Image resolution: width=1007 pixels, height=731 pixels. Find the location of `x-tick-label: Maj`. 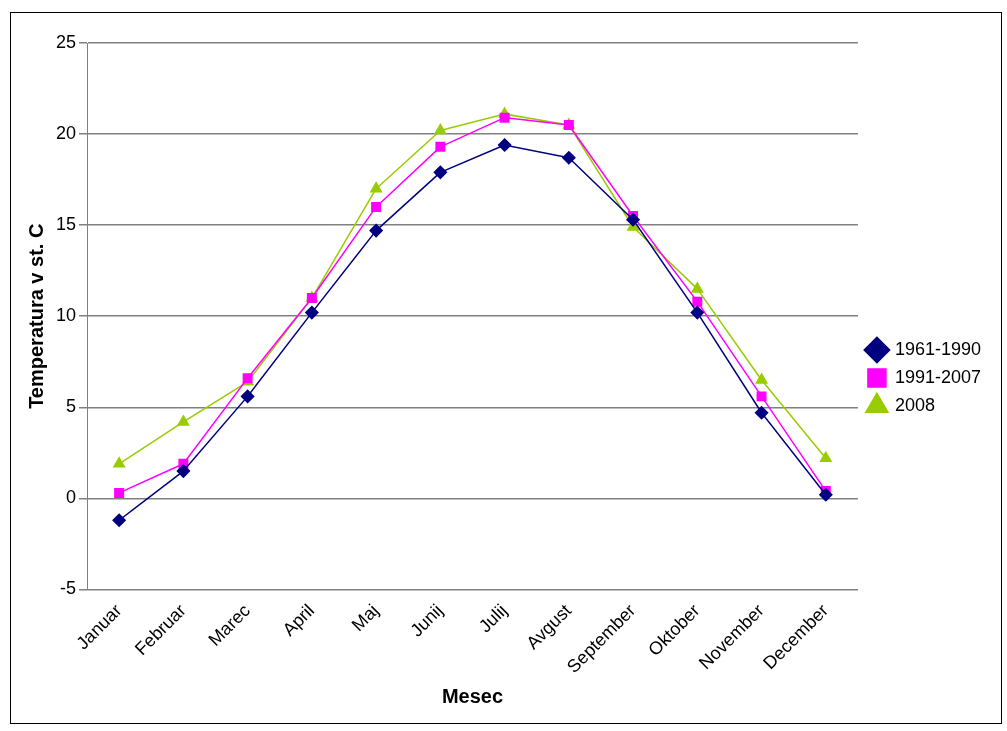

x-tick-label: Maj is located at coordinates (365, 617).